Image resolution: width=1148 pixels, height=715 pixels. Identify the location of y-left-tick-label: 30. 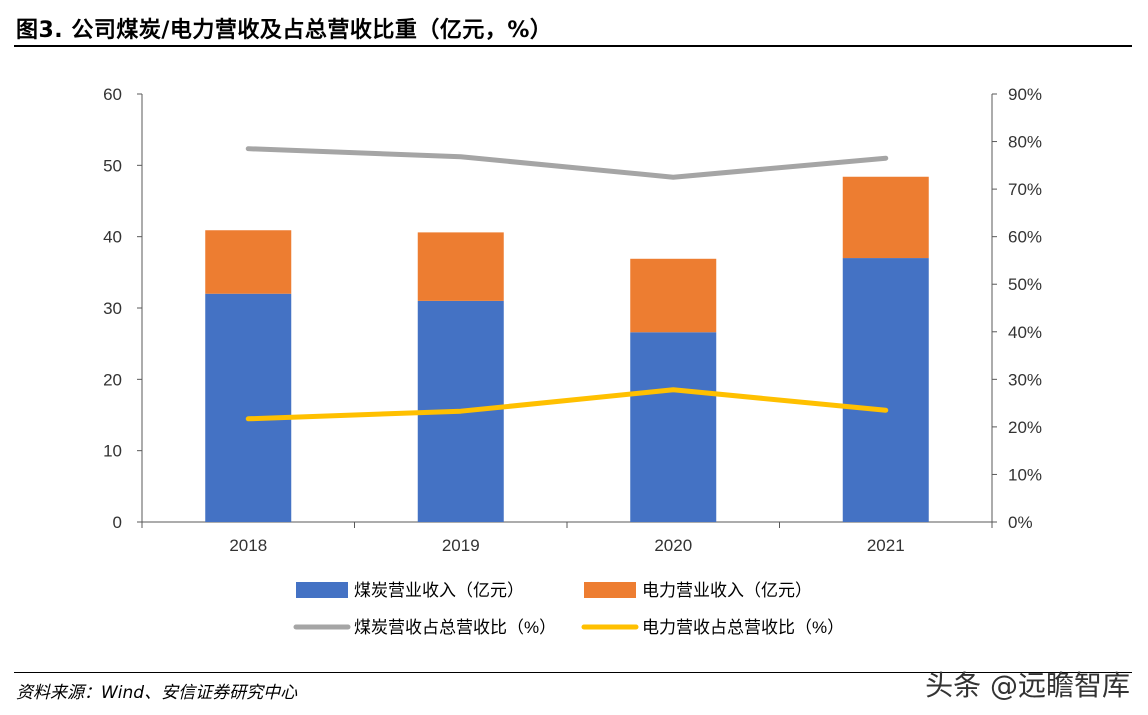
(112, 308).